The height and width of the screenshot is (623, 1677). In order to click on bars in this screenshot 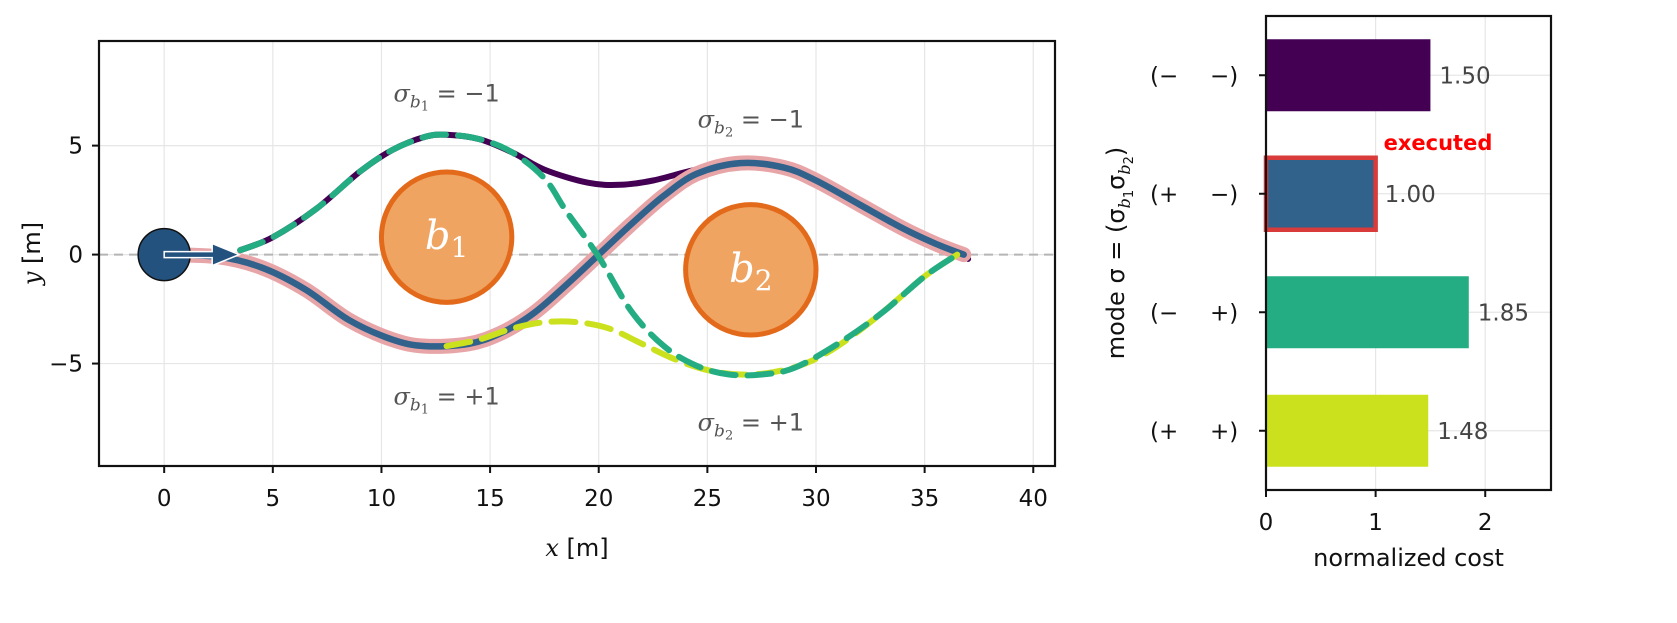, I will do `click(1366, 253)`.